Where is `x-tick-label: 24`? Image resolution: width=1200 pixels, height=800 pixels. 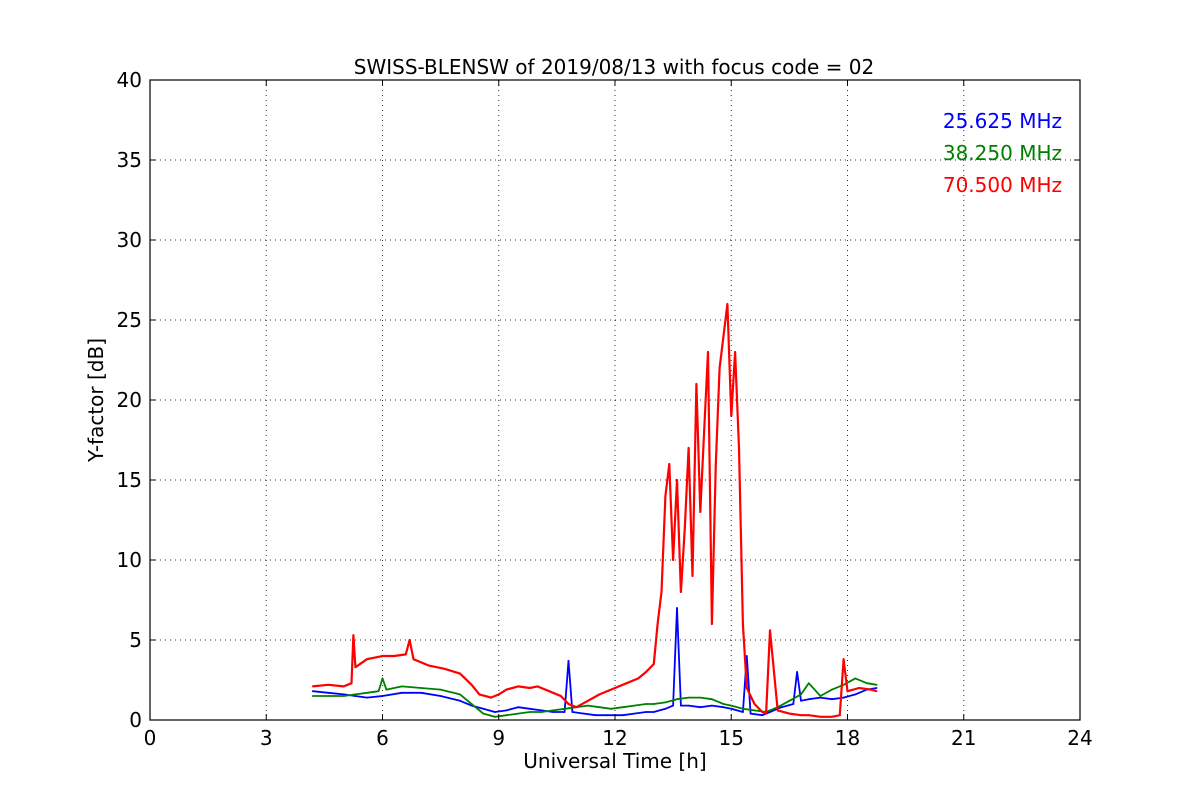
x-tick-label: 24 is located at coordinates (1079, 738).